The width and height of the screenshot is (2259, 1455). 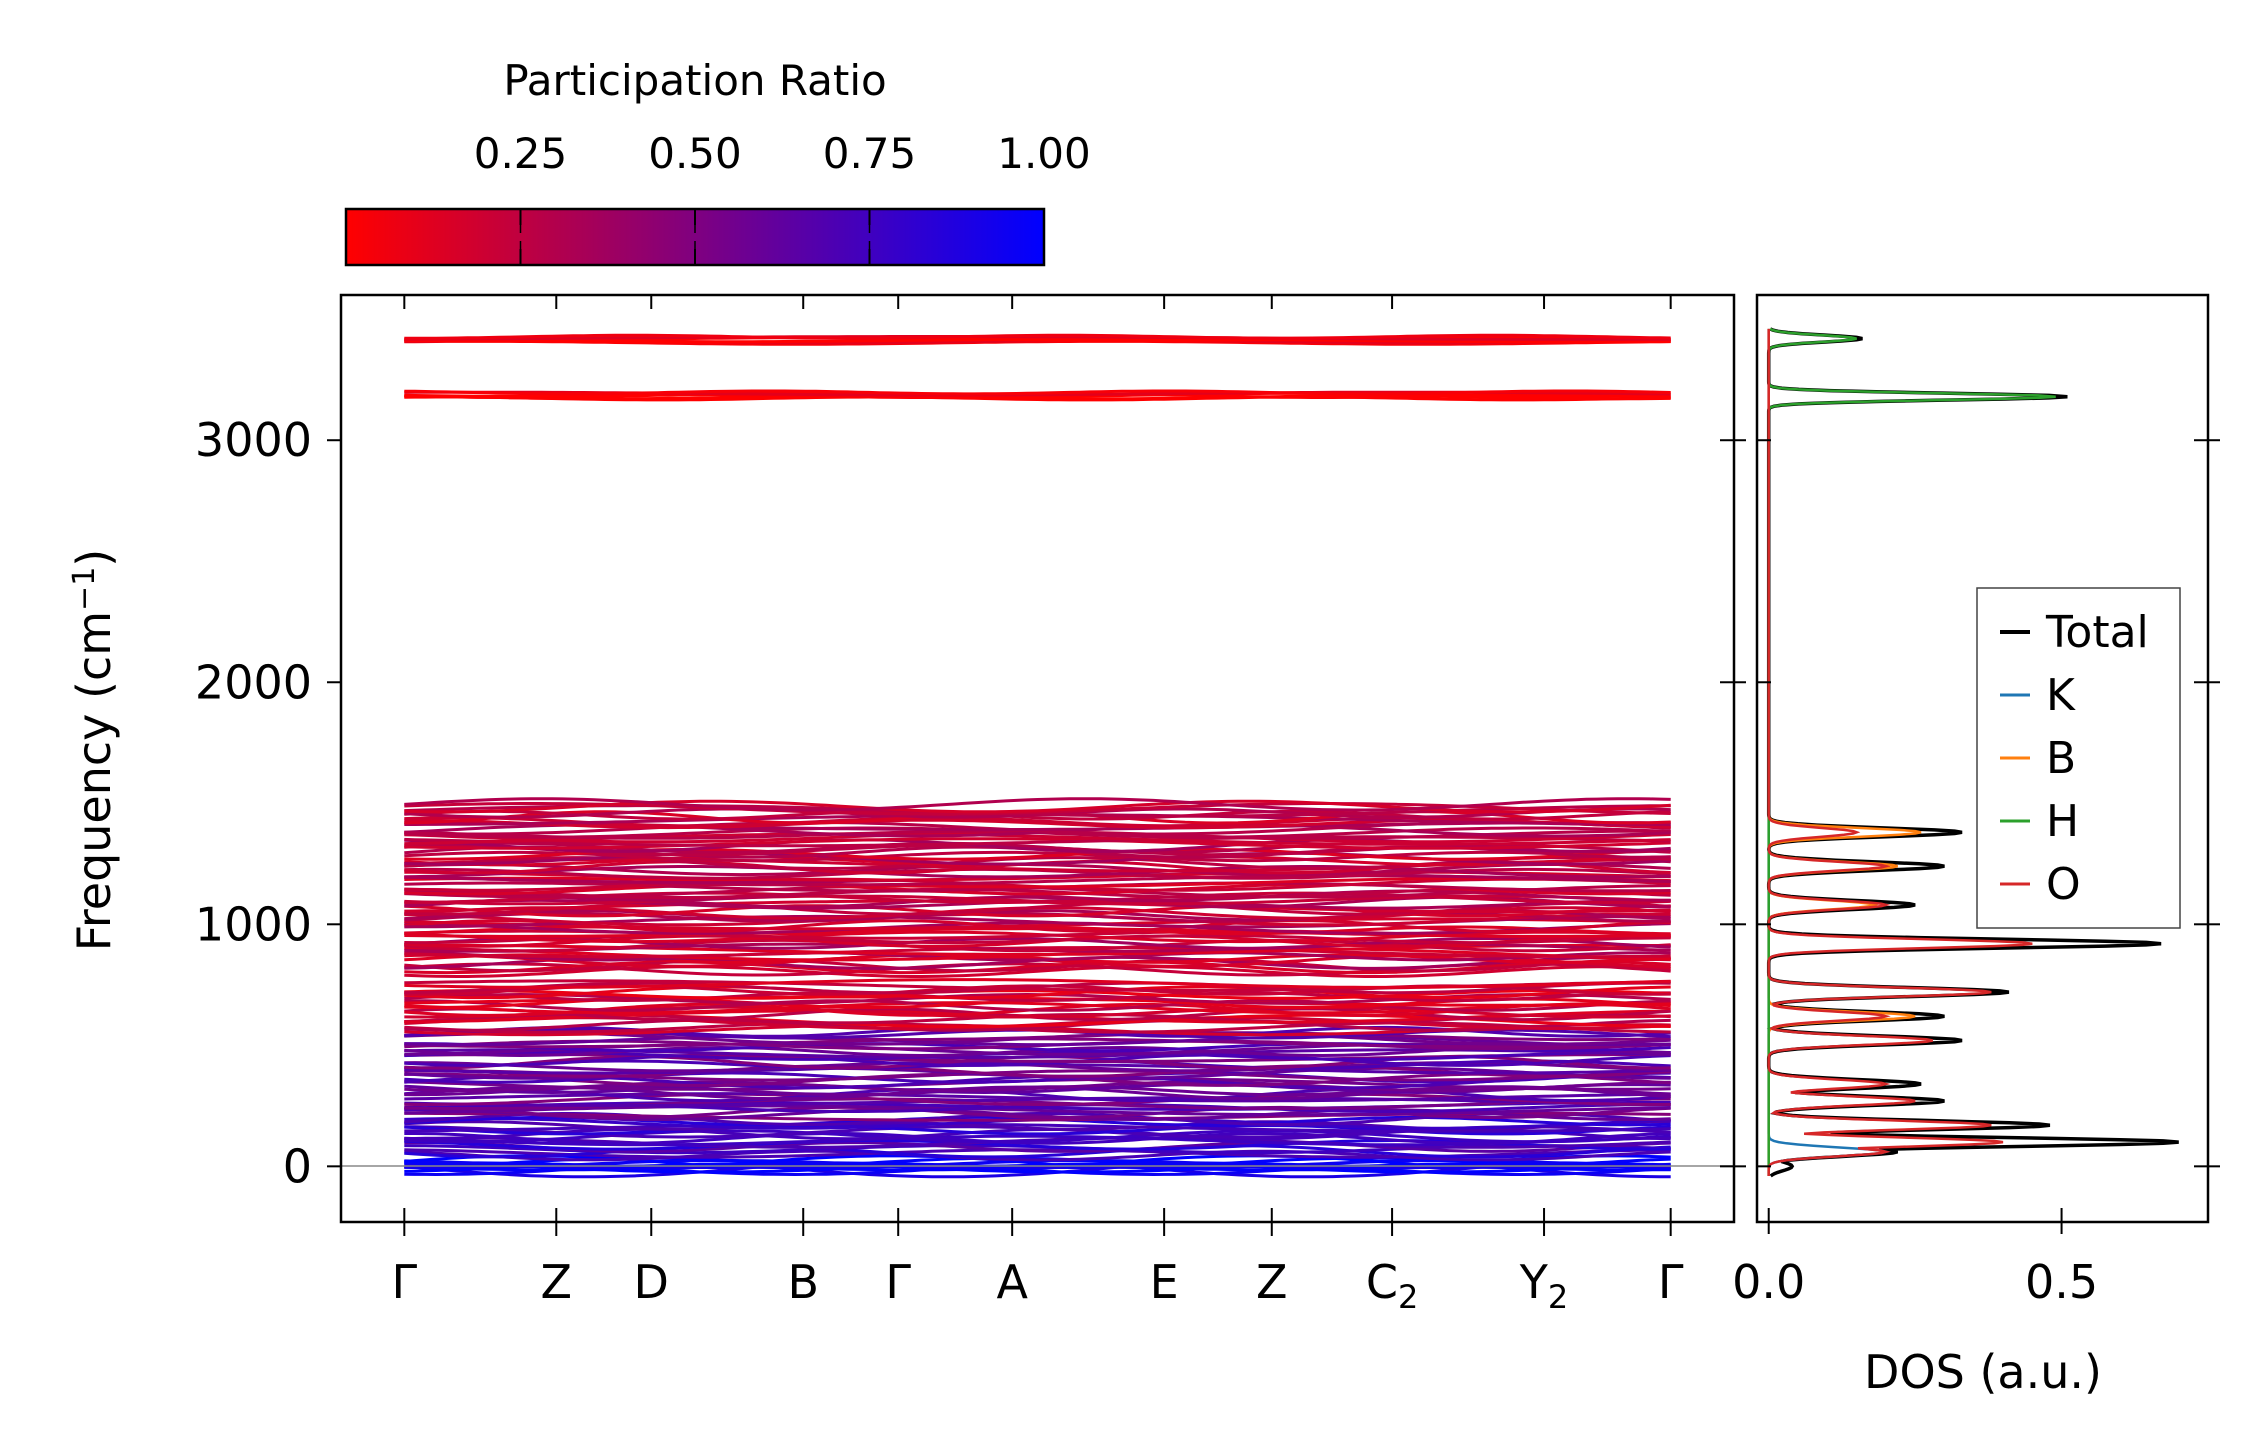 What do you see at coordinates (651, 1282) in the screenshot?
I see `high-symmetry-label: D` at bounding box center [651, 1282].